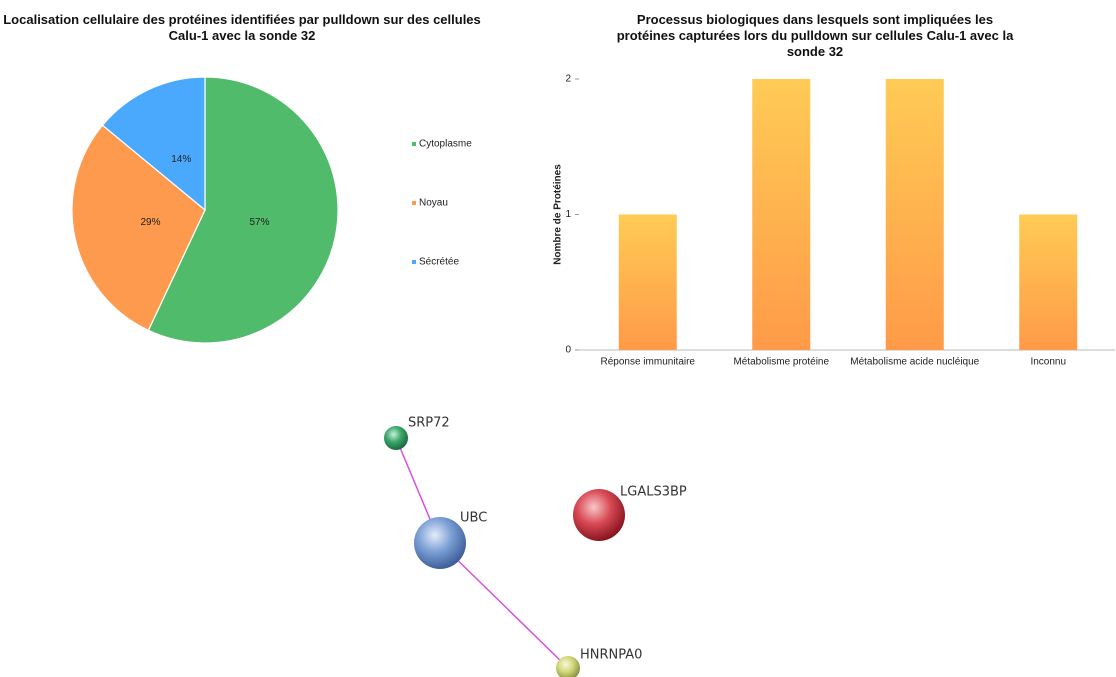 This screenshot has height=677, width=1116. Describe the element at coordinates (445, 144) in the screenshot. I see `legend-label: Cytoplasme` at that location.